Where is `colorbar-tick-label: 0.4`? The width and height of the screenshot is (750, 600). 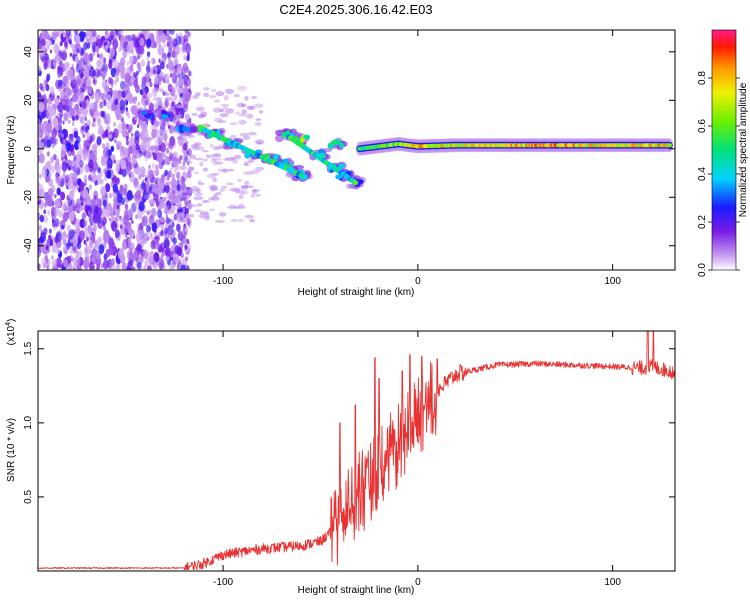 colorbar-tick-label: 0.4 is located at coordinates (702, 174).